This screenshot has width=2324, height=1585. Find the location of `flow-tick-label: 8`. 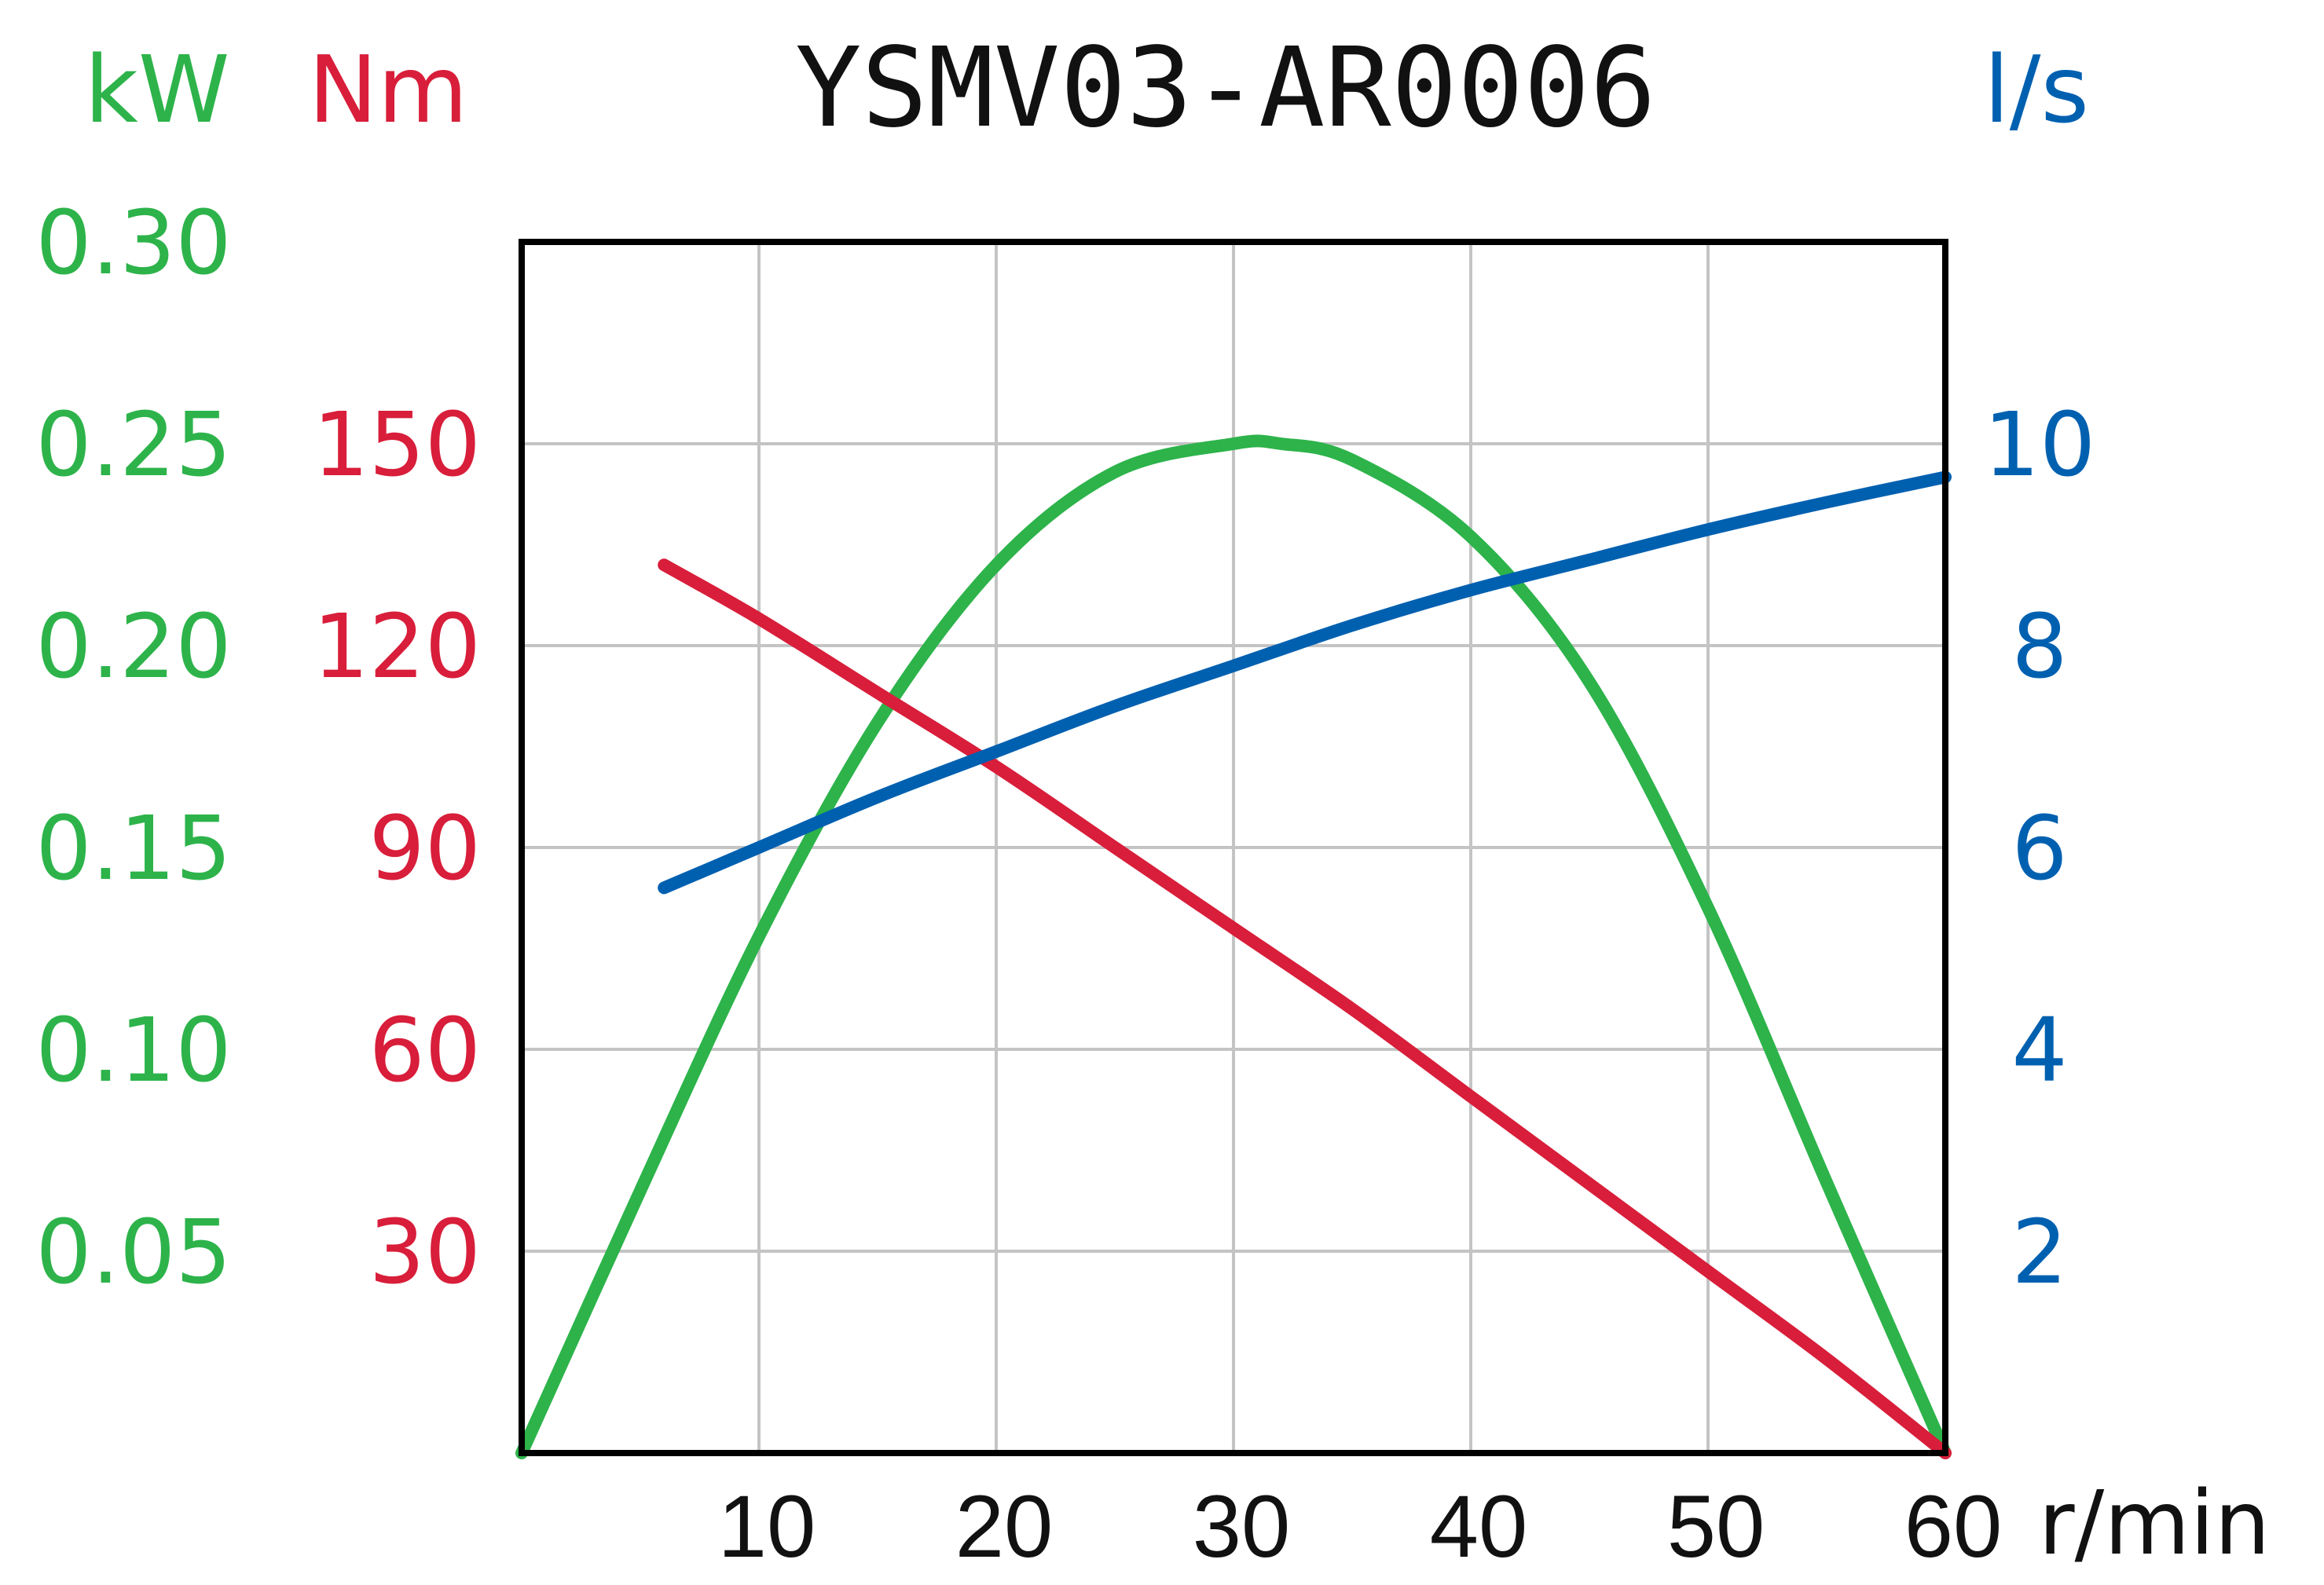

flow-tick-label: 8 is located at coordinates (2039, 647).